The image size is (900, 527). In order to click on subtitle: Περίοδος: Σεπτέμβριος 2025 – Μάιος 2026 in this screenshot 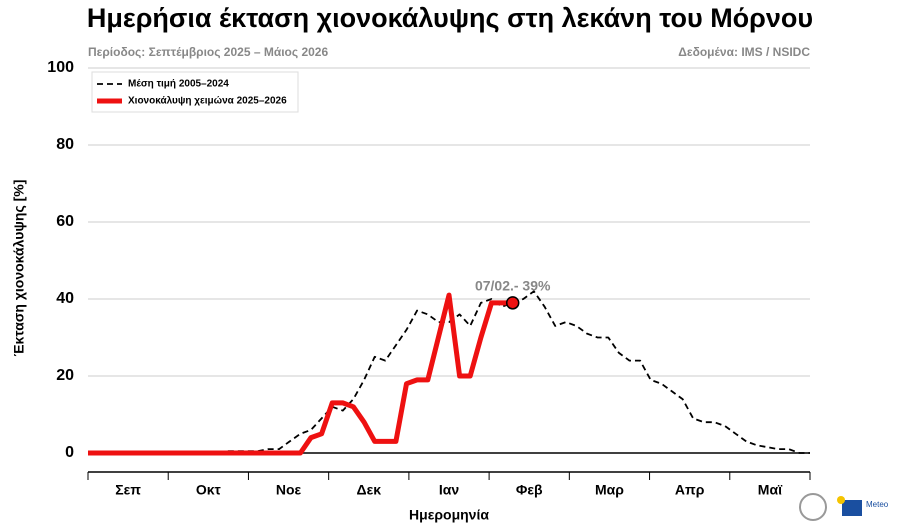, I will do `click(208, 52)`.